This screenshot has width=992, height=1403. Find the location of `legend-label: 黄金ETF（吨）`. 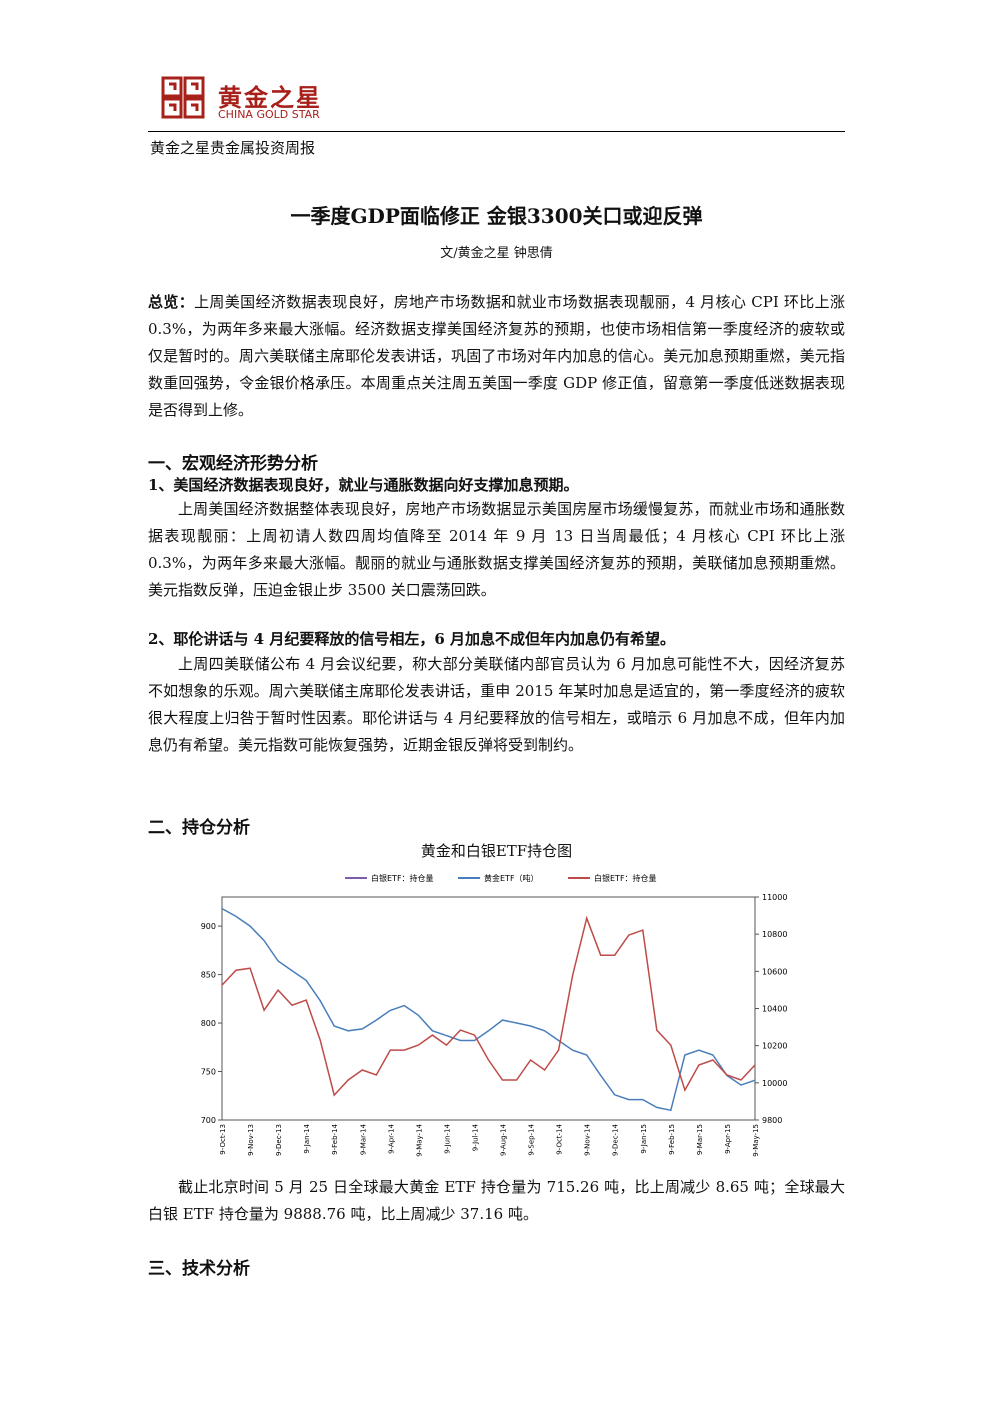

legend-label: 黄金ETF（吨） is located at coordinates (511, 878).